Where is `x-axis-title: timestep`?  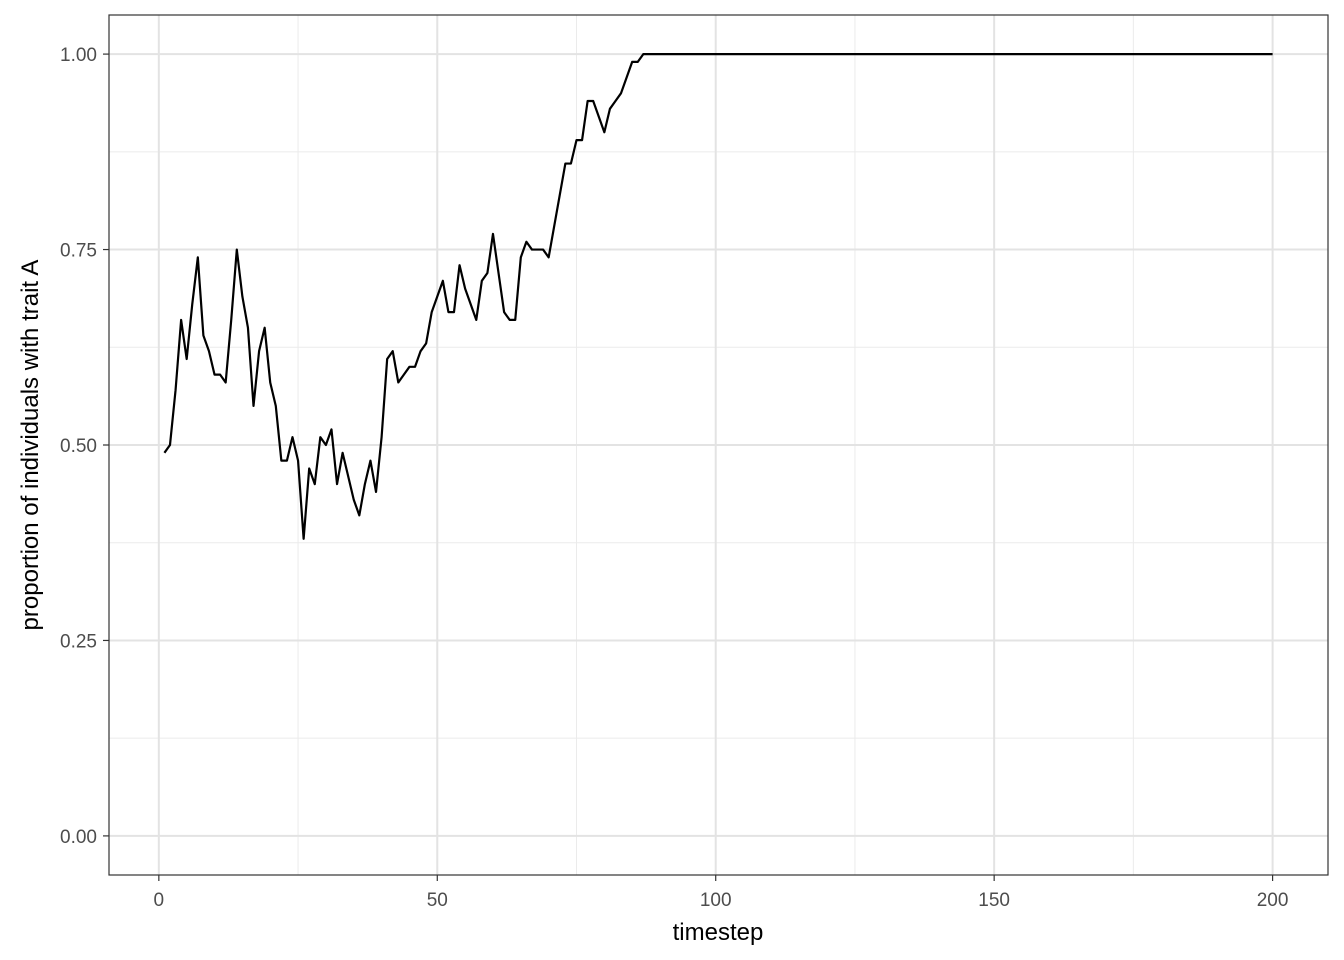
x-axis-title: timestep is located at coordinates (718, 932).